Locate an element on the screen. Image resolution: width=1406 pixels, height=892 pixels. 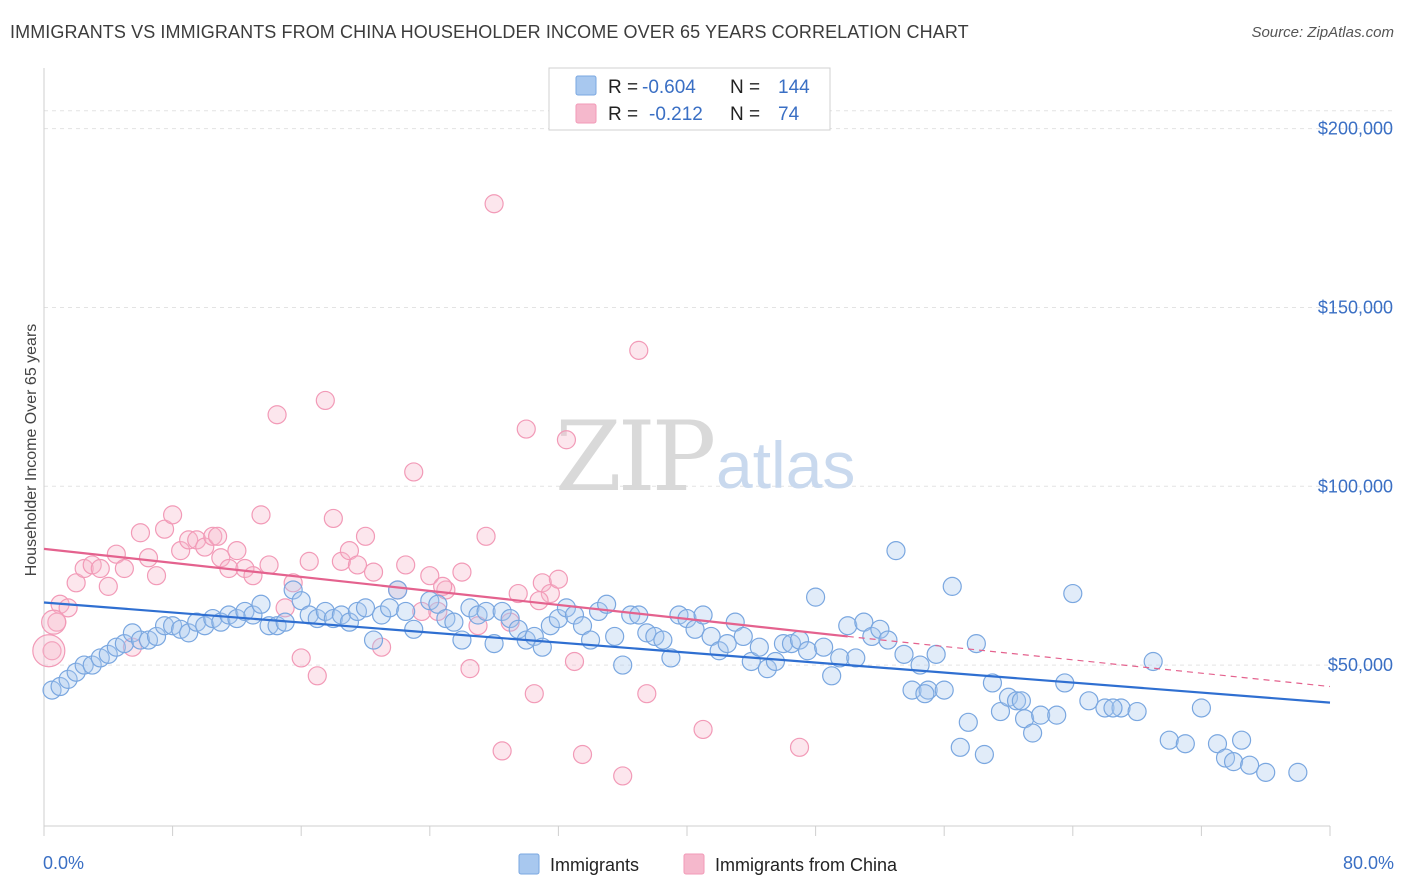
stats-r-value-2: -0.212 is located at coordinates (676, 114).